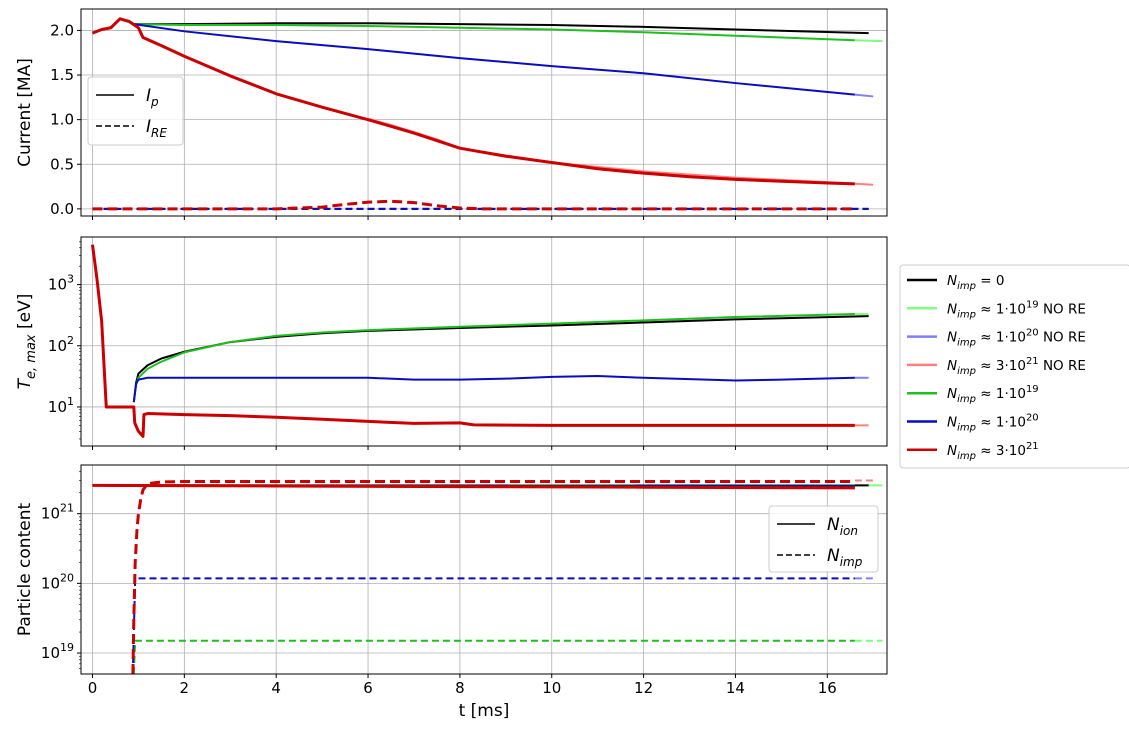 The image size is (1129, 729). I want to click on legend-entry: Nimp ≈ 1·1019 NO RE, so click(1016, 309).